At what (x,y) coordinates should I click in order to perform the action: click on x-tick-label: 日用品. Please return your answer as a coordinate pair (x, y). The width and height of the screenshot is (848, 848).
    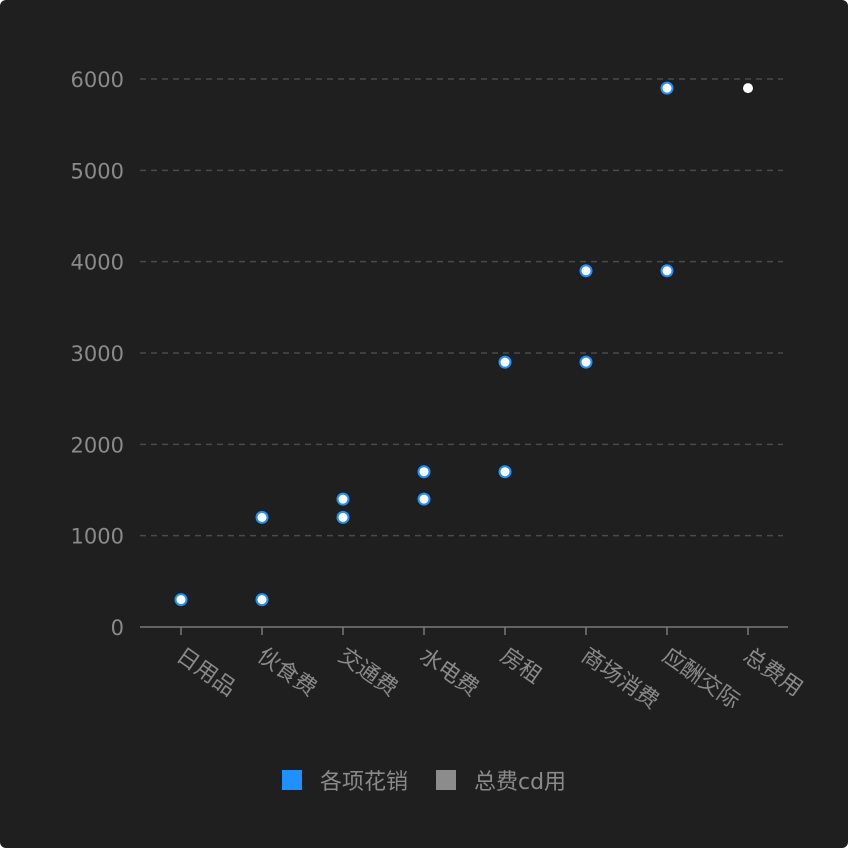
    Looking at the image, I should click on (206, 672).